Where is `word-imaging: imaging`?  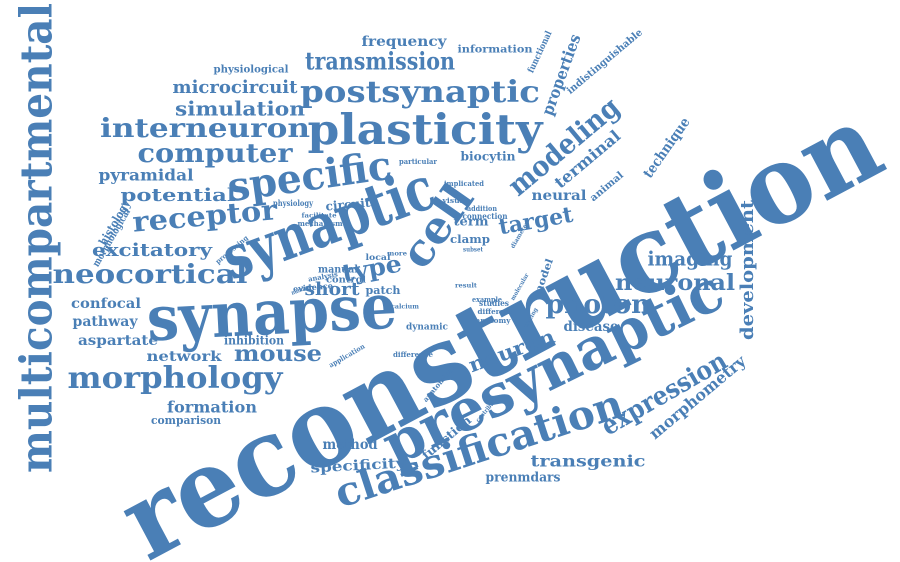 word-imaging: imaging is located at coordinates (690, 259).